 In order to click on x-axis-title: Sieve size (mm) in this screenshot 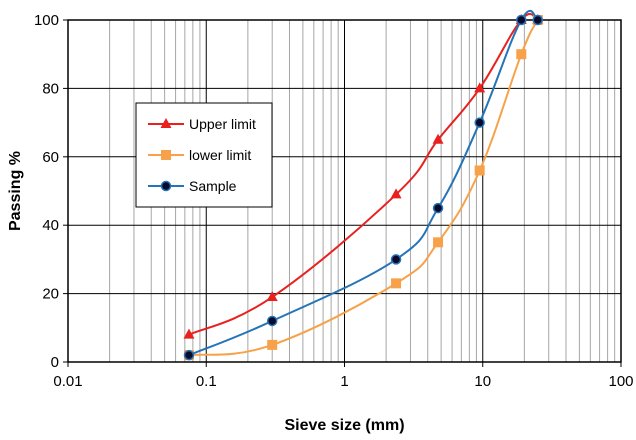, I will do `click(344, 425)`.